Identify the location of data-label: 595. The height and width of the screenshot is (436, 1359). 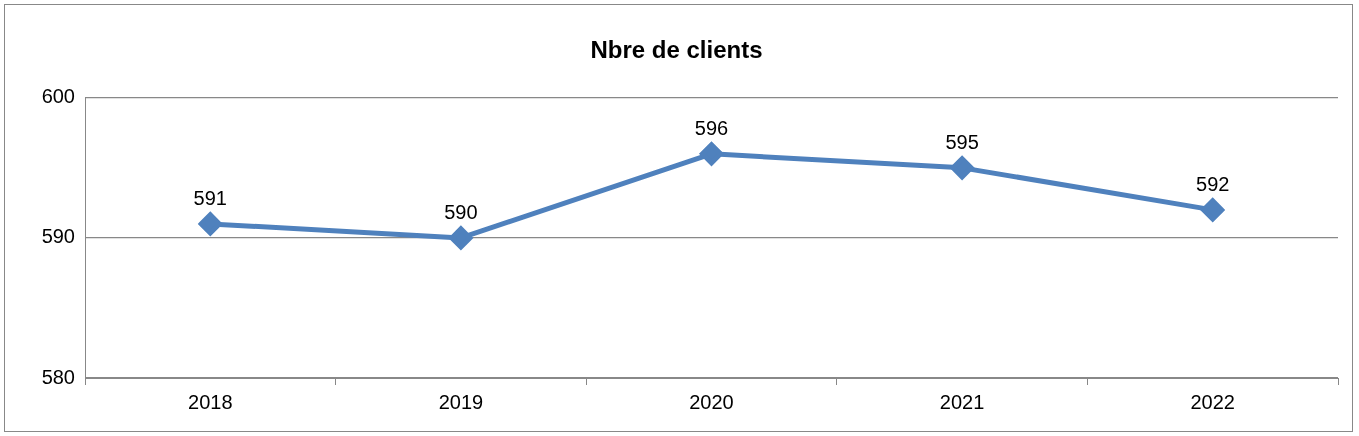
(962, 142).